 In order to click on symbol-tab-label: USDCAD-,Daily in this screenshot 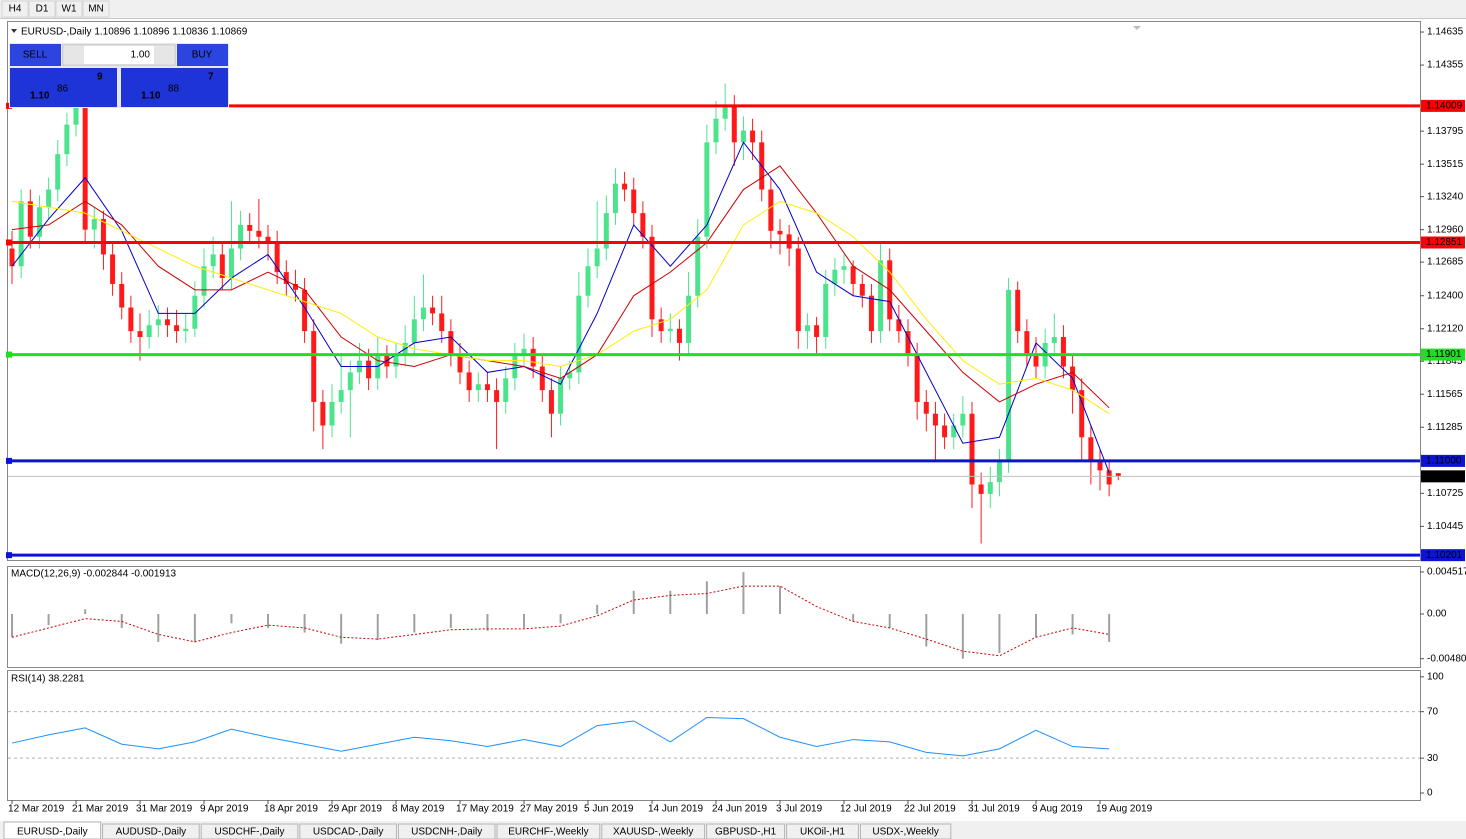, I will do `click(348, 832)`.